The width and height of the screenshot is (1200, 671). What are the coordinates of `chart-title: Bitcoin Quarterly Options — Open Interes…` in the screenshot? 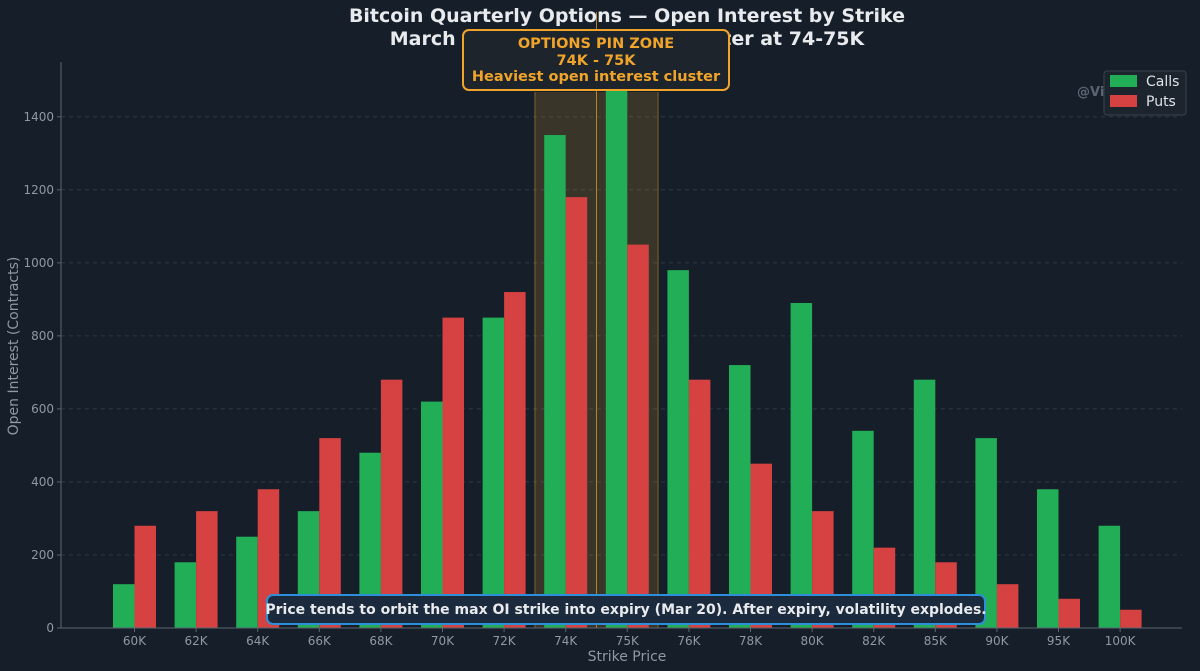 It's located at (627, 16).